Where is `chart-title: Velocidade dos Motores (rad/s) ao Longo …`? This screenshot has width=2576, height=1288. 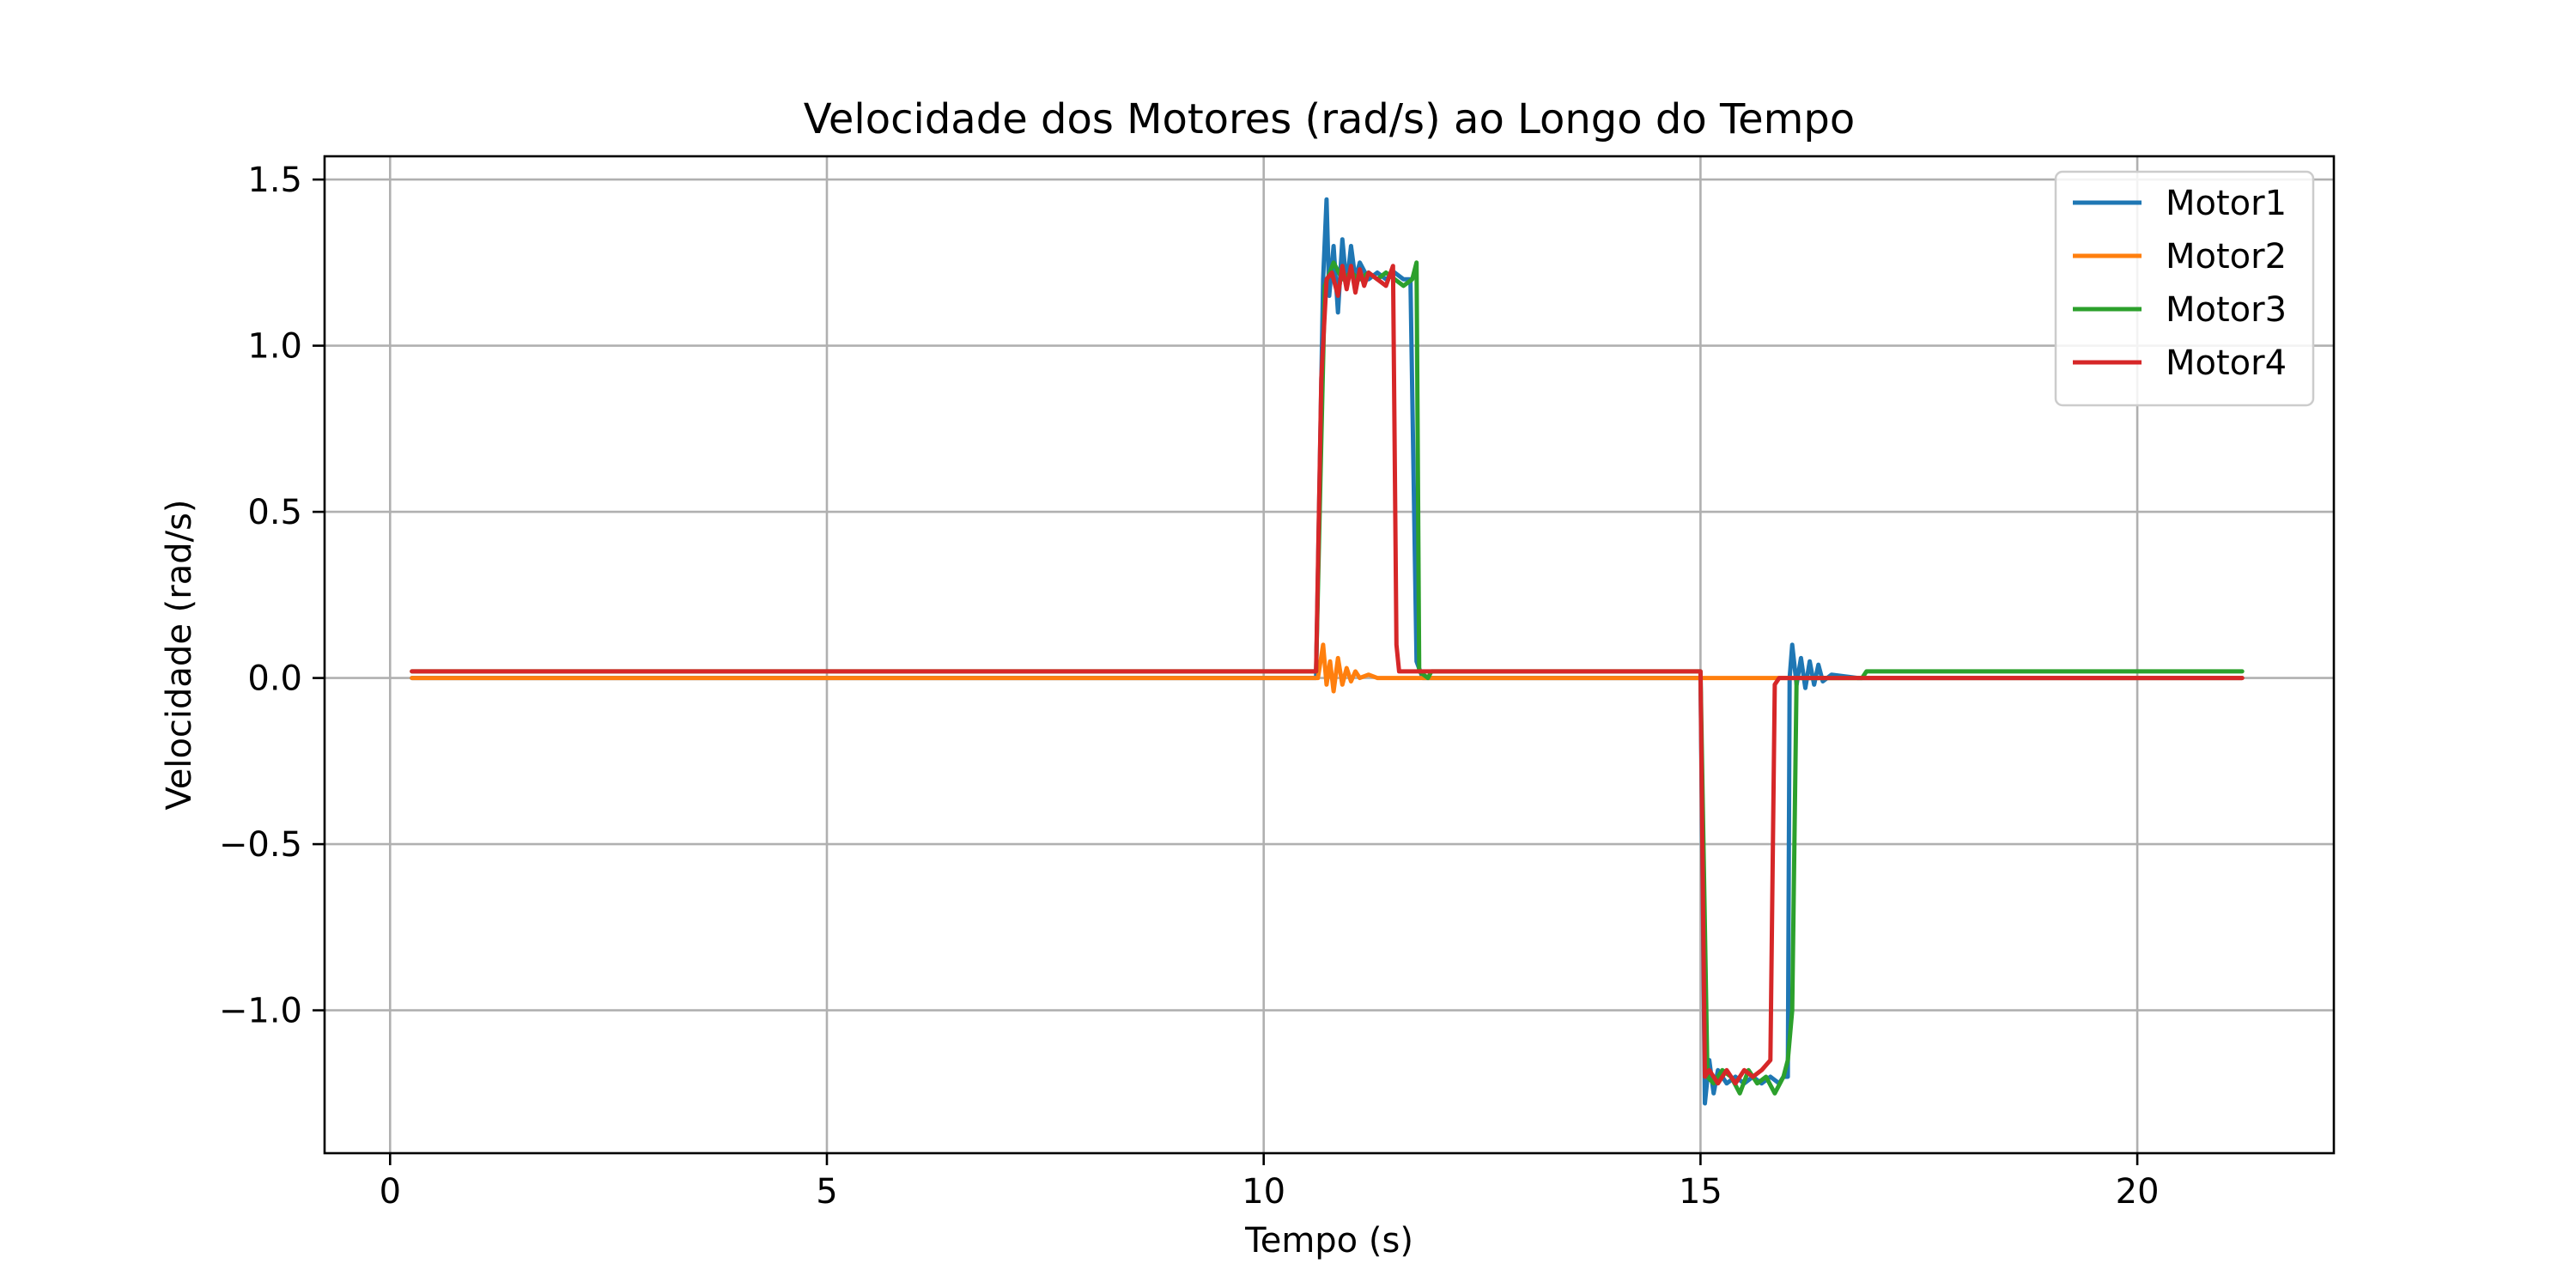 chart-title: Velocidade dos Motores (rad/s) ao Longo … is located at coordinates (1330, 119).